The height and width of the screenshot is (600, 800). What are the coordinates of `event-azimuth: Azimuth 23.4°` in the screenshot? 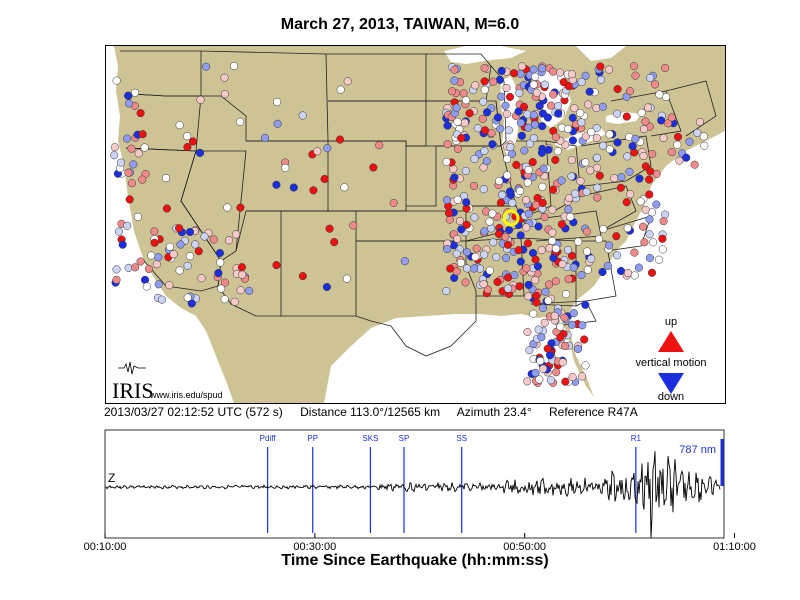 It's located at (494, 412).